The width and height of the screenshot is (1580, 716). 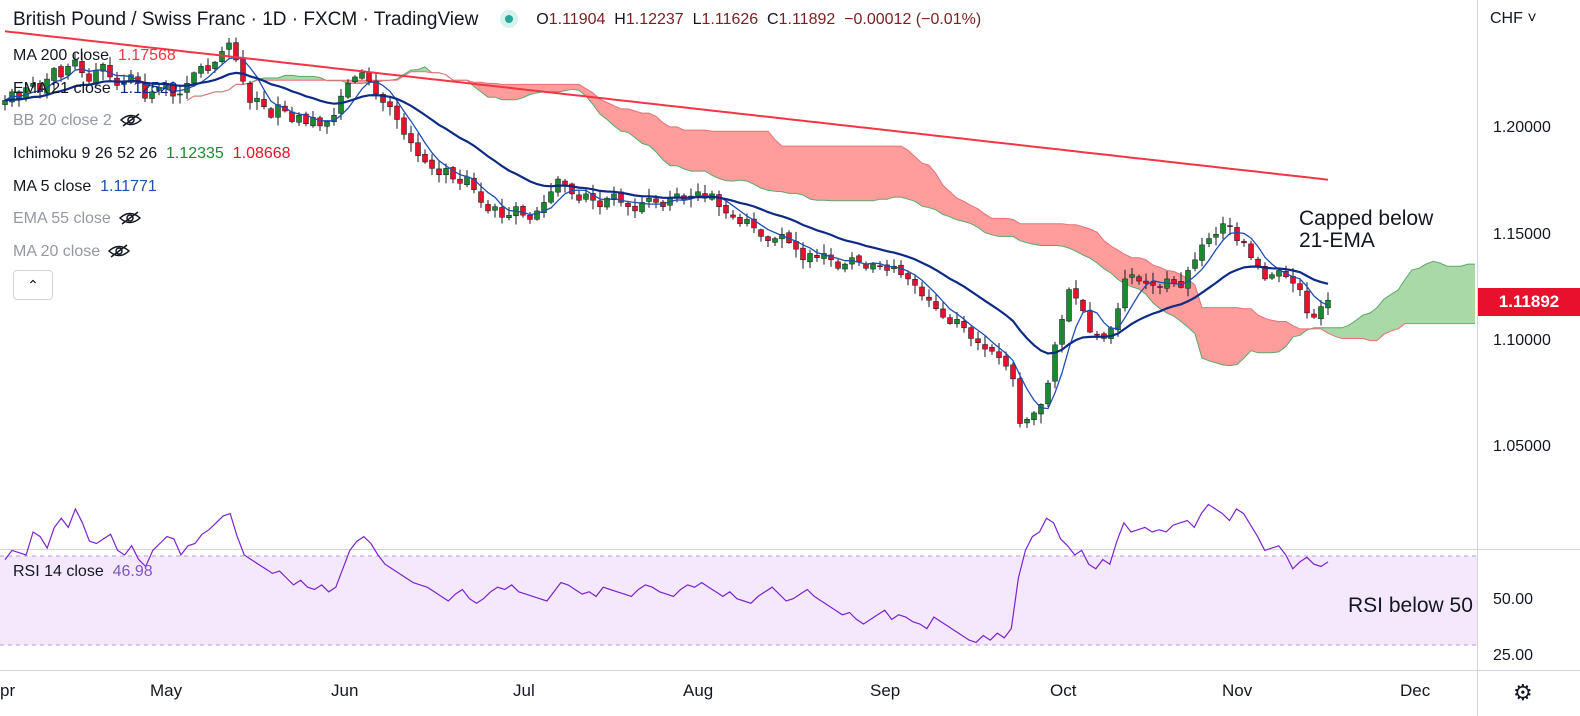 I want to click on legend-collapse-button: ⌃, so click(x=33, y=285).